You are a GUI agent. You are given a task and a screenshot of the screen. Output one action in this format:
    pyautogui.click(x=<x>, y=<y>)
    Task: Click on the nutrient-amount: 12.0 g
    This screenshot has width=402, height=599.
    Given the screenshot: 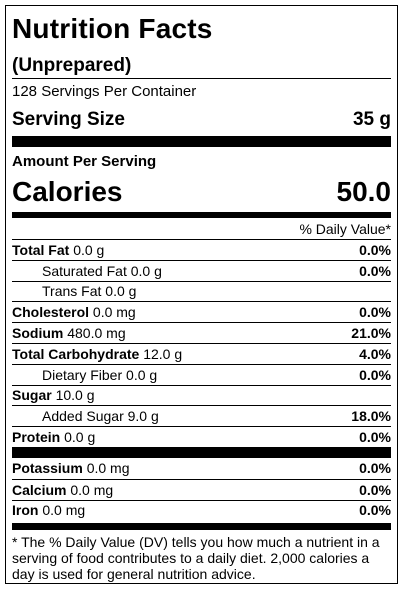 What is the action you would take?
    pyautogui.click(x=163, y=353)
    